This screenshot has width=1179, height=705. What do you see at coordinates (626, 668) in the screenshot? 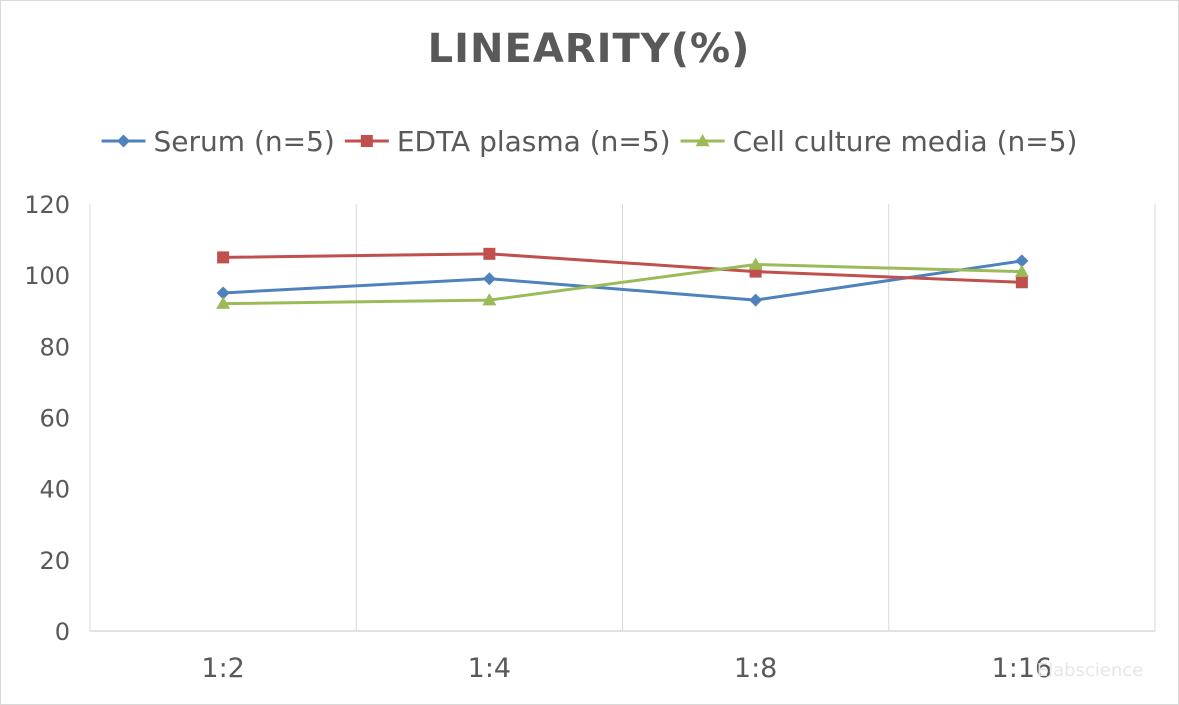
I see `x-axis-ticks: 1:2 1:4 1:8 1:16` at bounding box center [626, 668].